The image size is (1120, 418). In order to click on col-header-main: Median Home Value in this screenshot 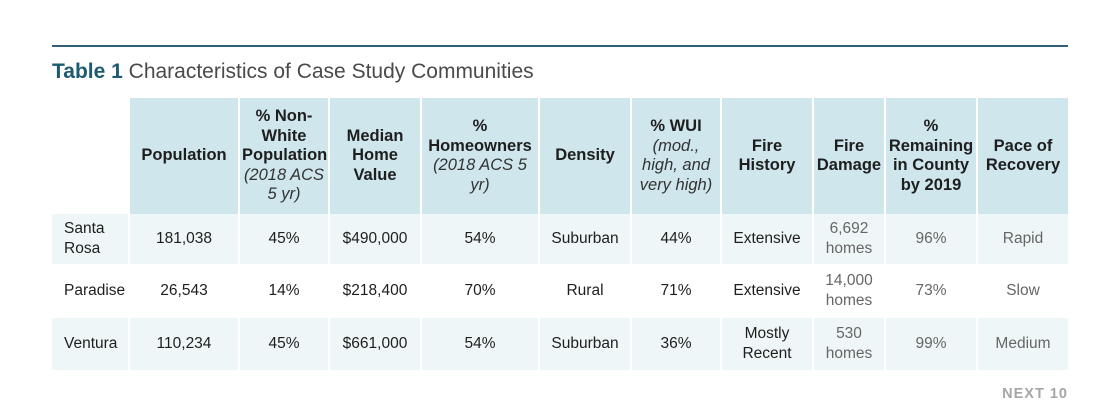, I will do `click(375, 155)`.